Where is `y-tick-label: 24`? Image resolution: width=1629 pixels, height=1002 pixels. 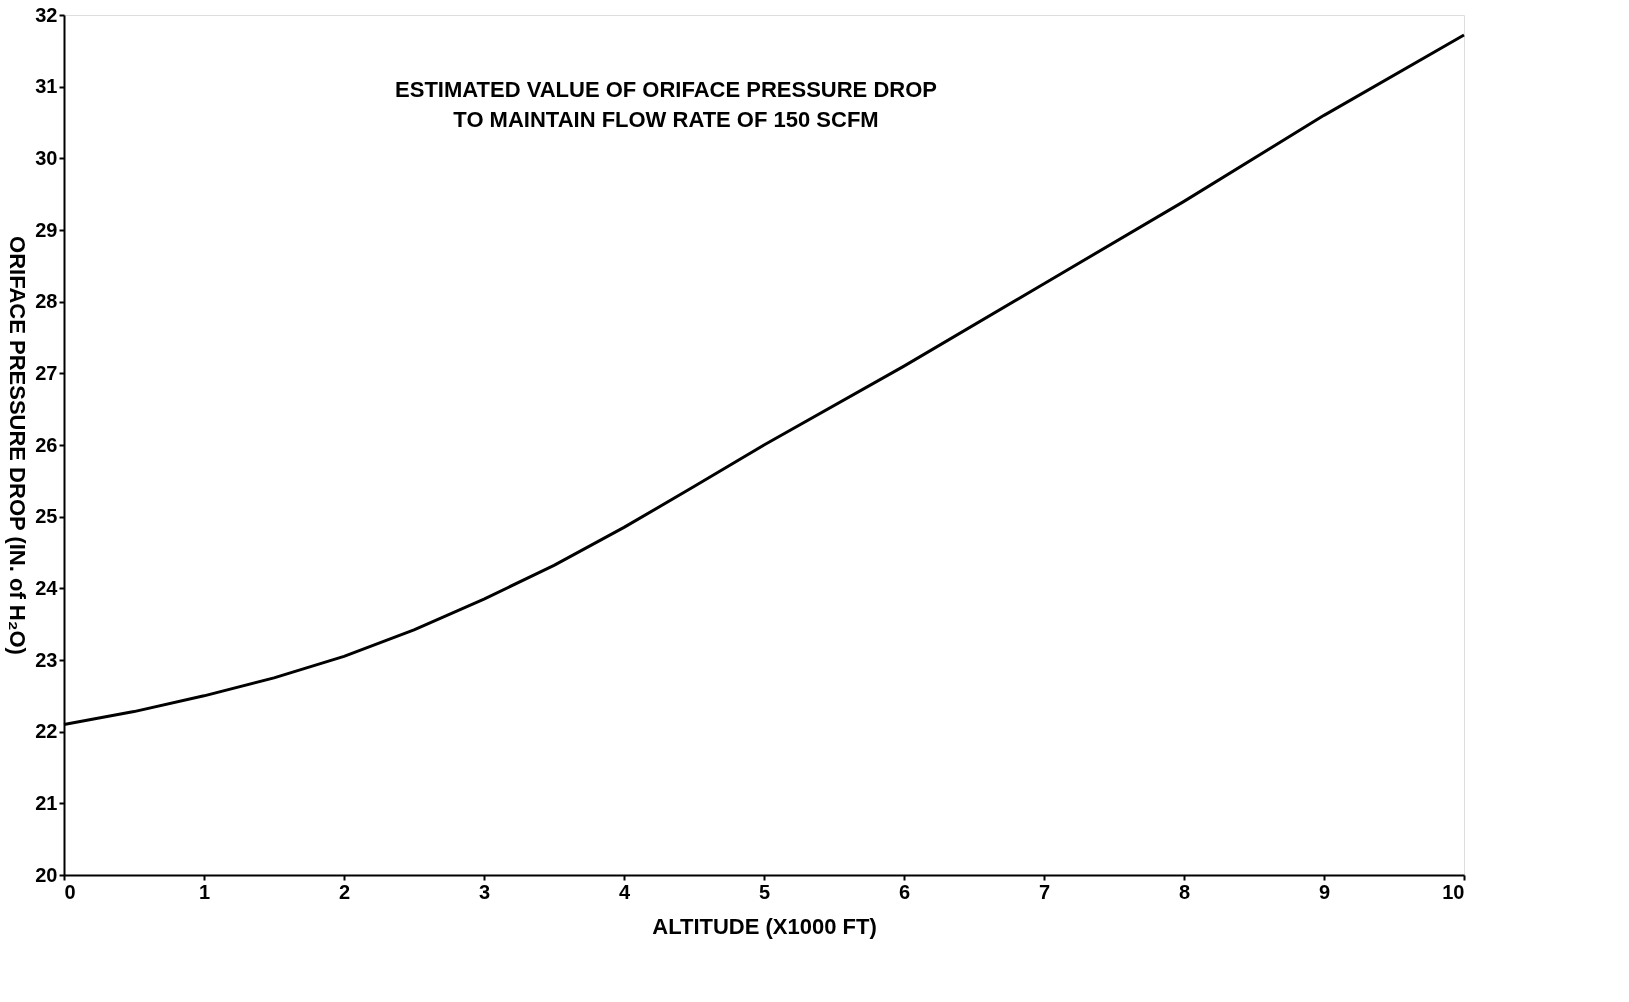
y-tick-label: 24 is located at coordinates (47, 587).